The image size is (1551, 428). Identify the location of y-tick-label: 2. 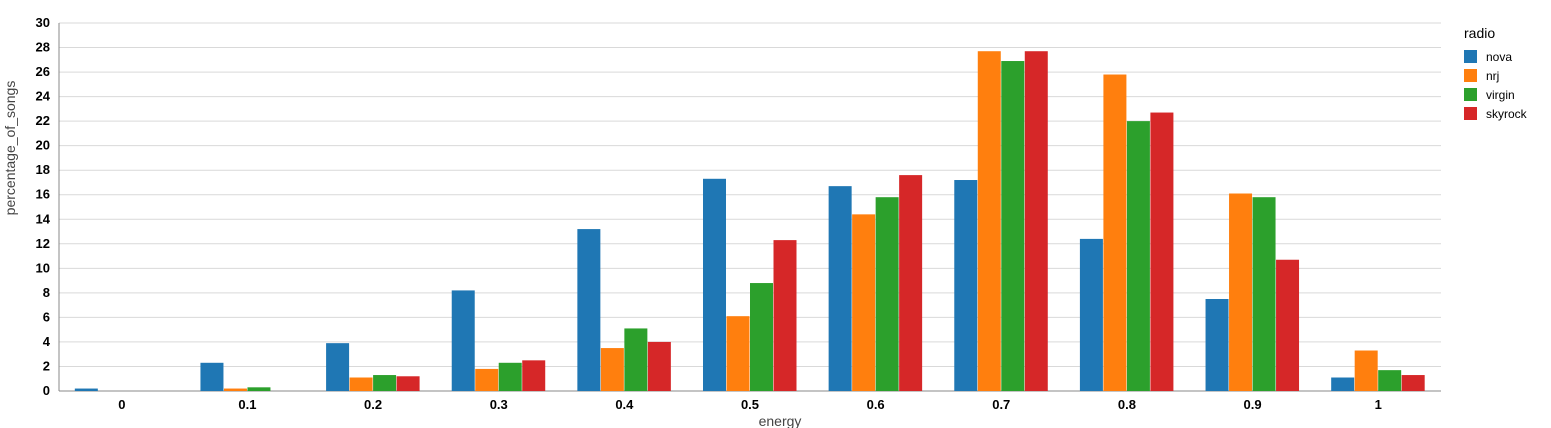
(46, 365).